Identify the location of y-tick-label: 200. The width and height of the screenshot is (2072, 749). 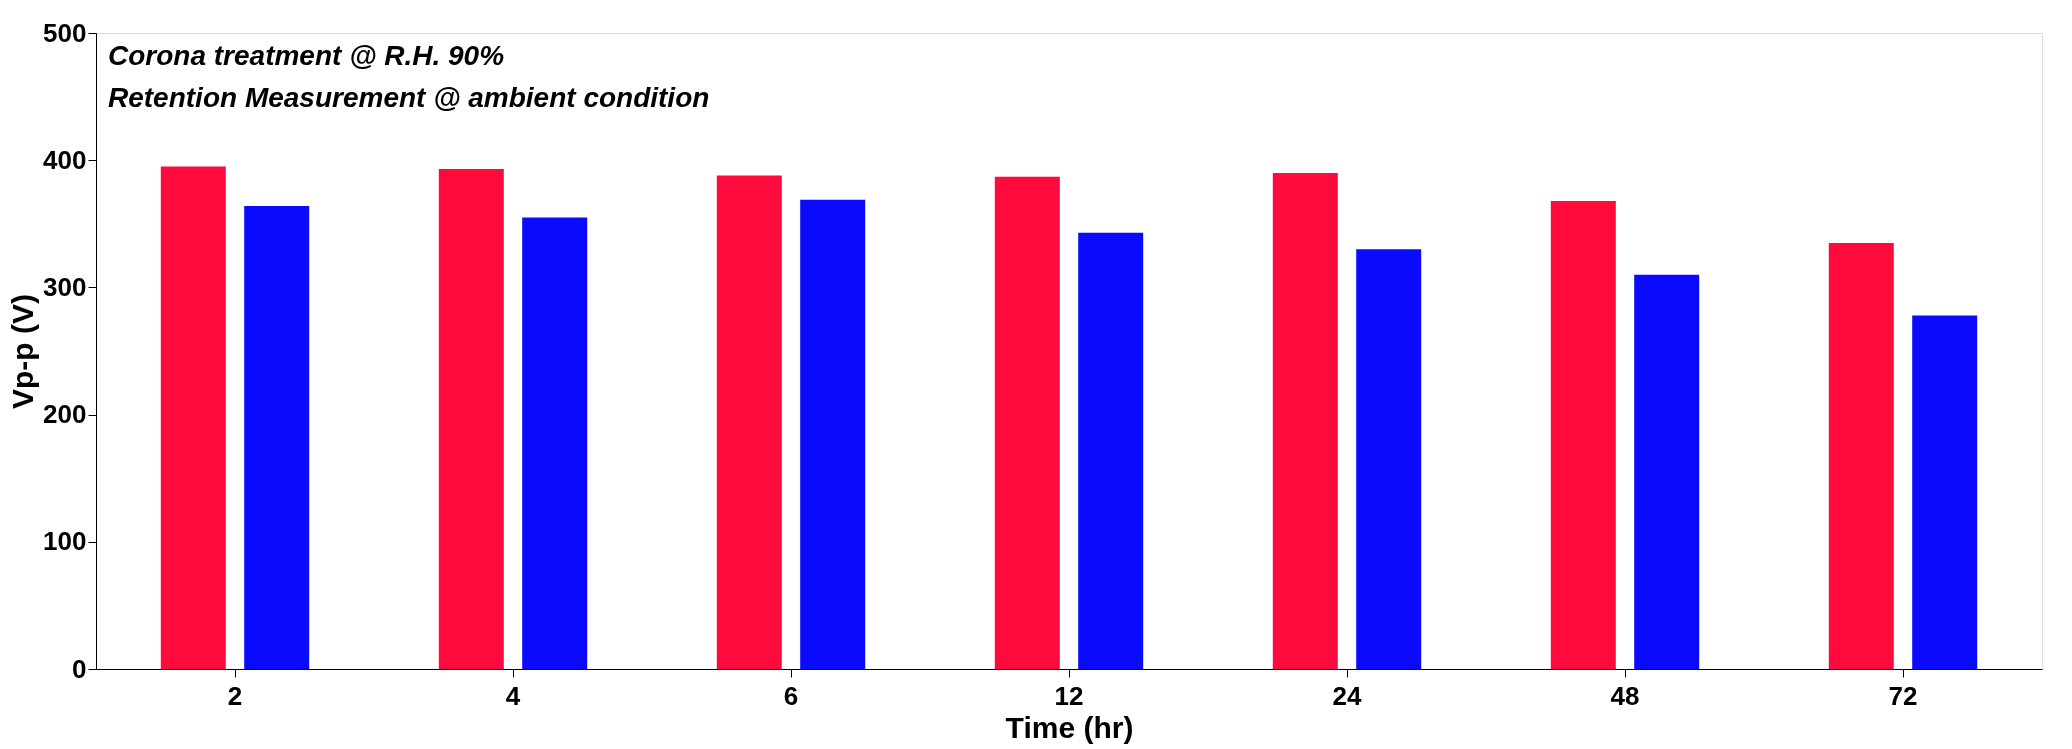
(65, 414).